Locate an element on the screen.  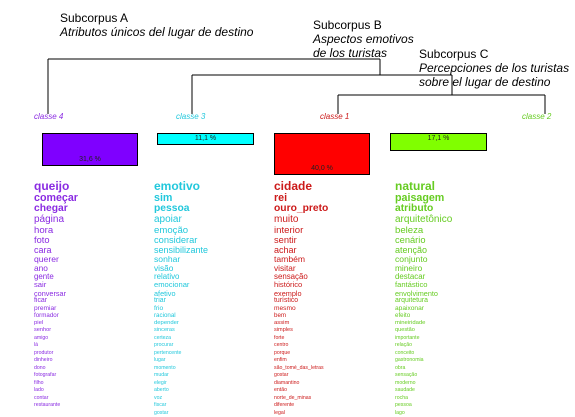
word-item: começar is located at coordinates (56, 197).